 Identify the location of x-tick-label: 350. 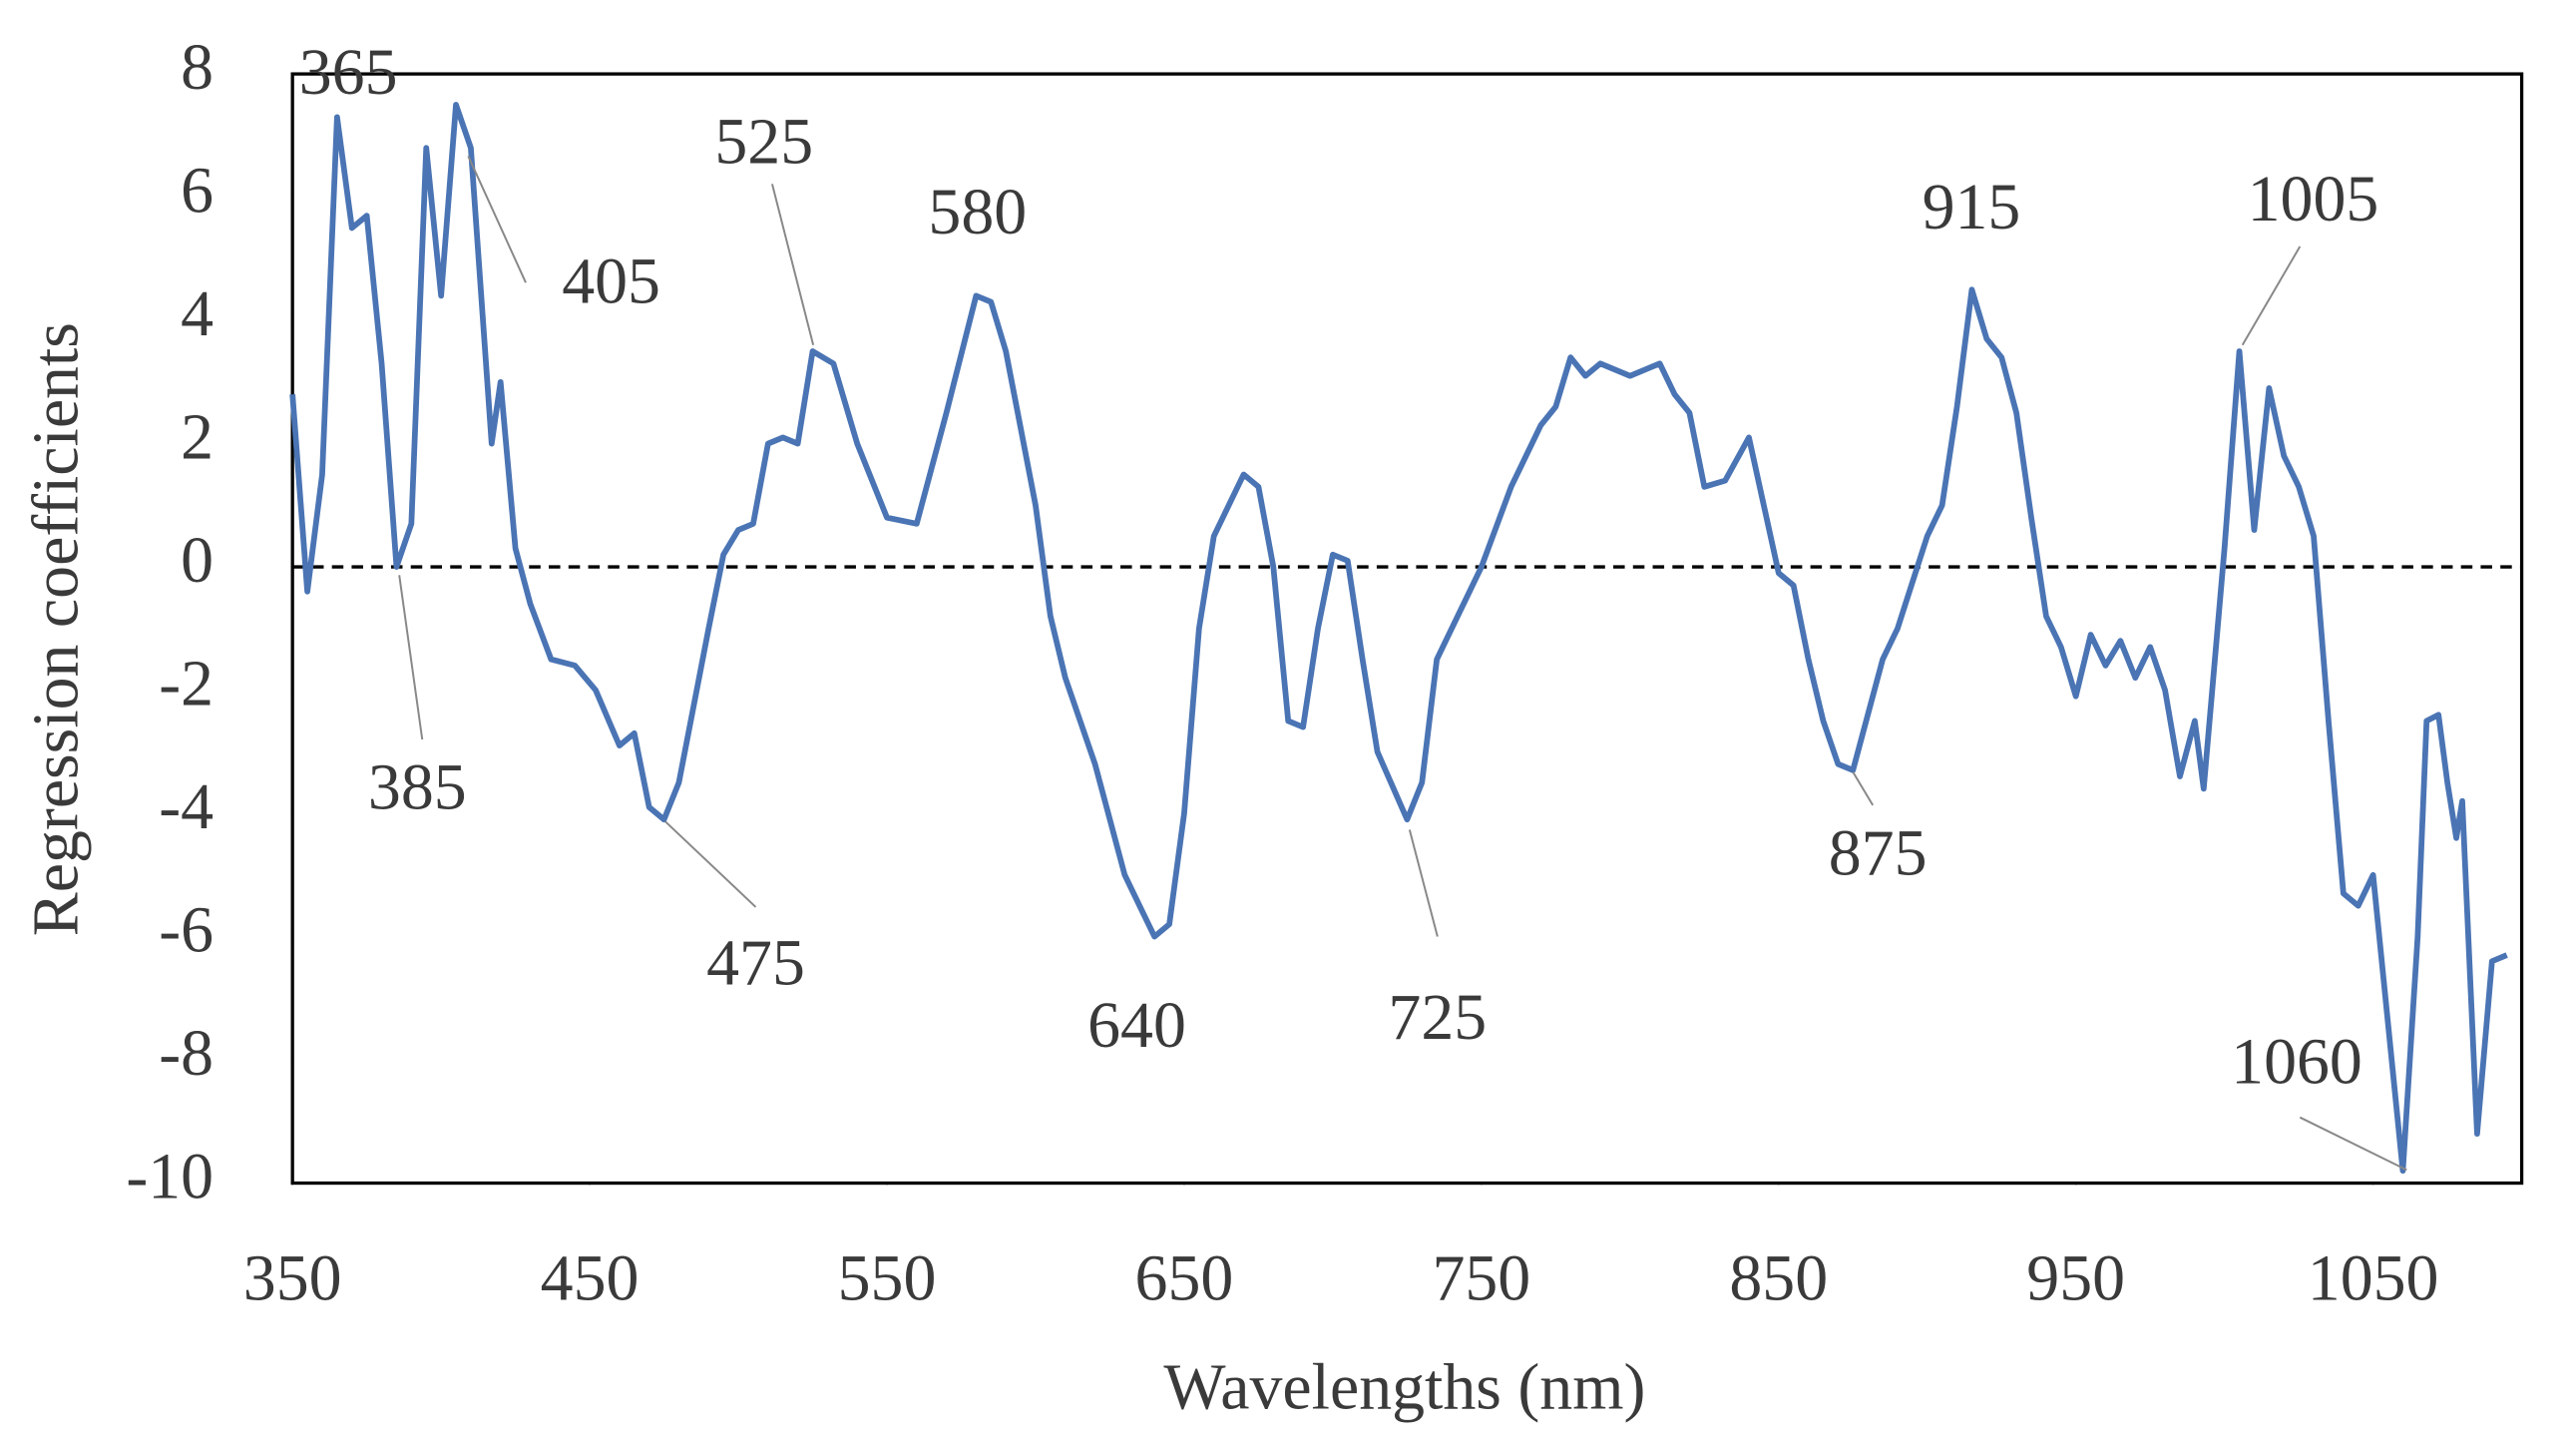
(292, 1278).